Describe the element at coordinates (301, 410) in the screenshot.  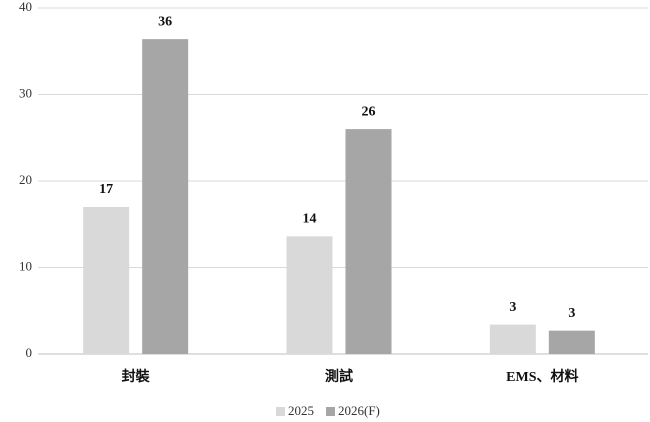
I see `legend-label: 2025` at that location.